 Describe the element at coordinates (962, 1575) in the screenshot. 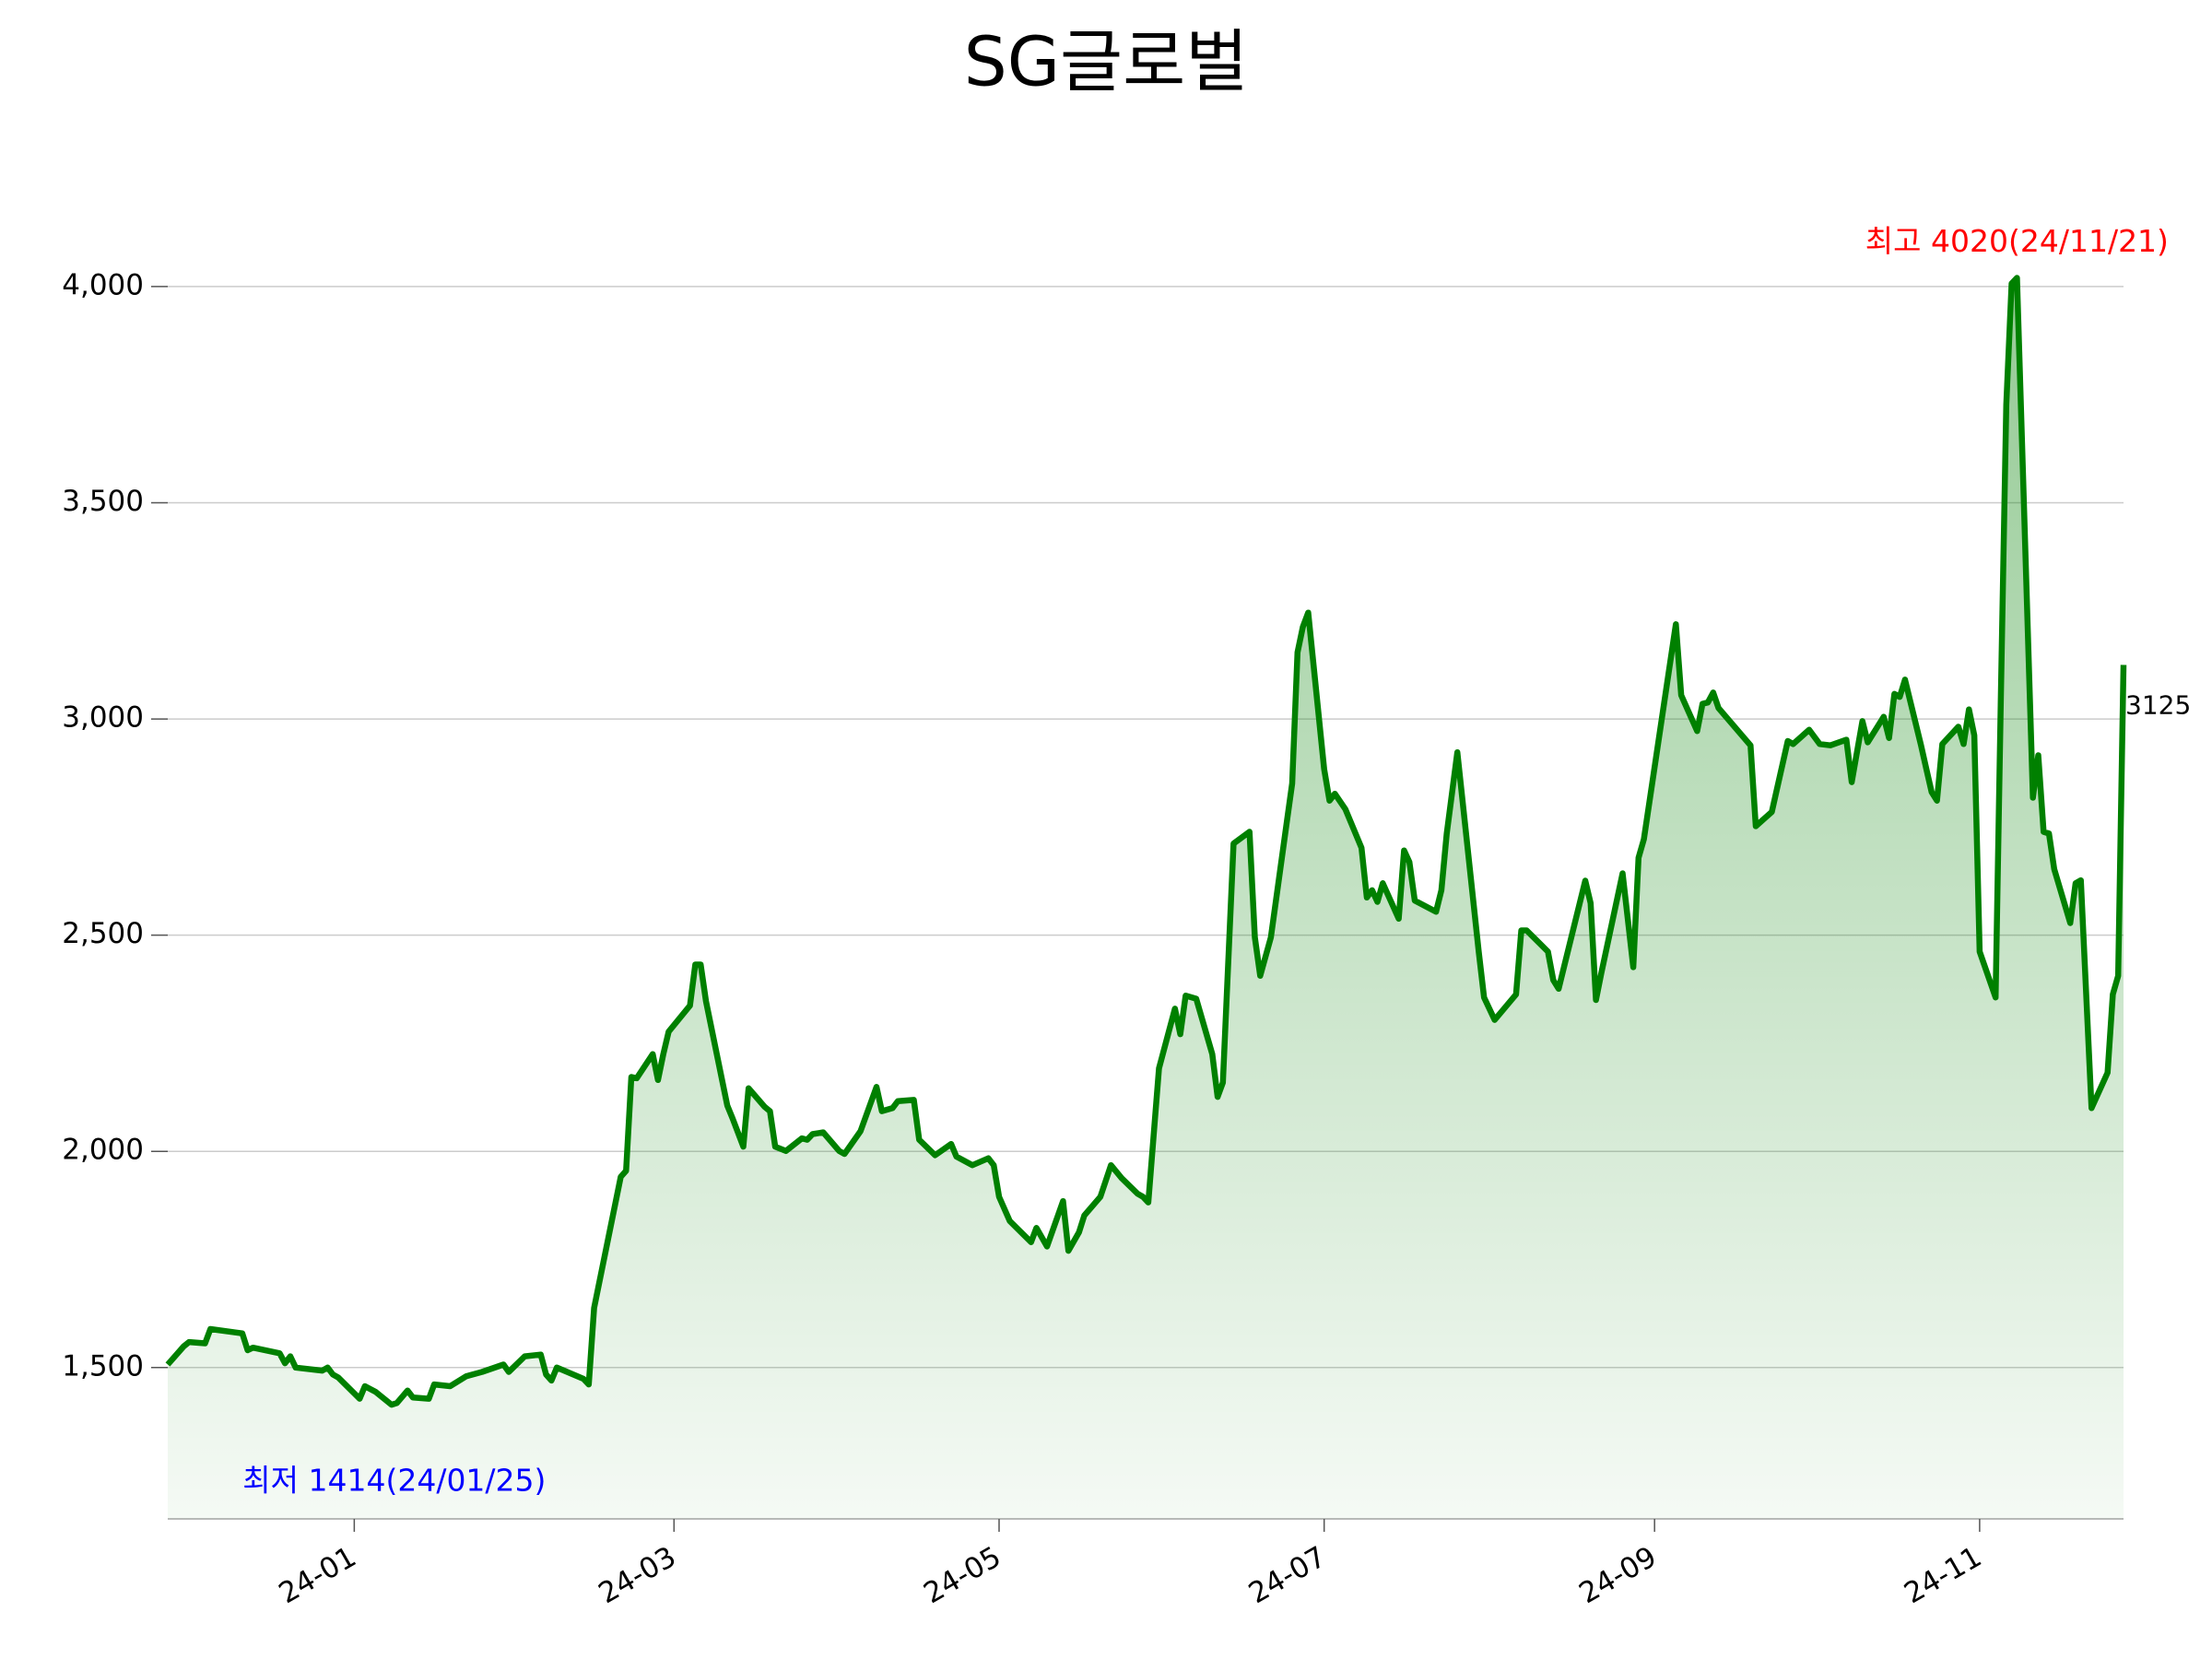

I see `x-tick-label: 24-05` at that location.